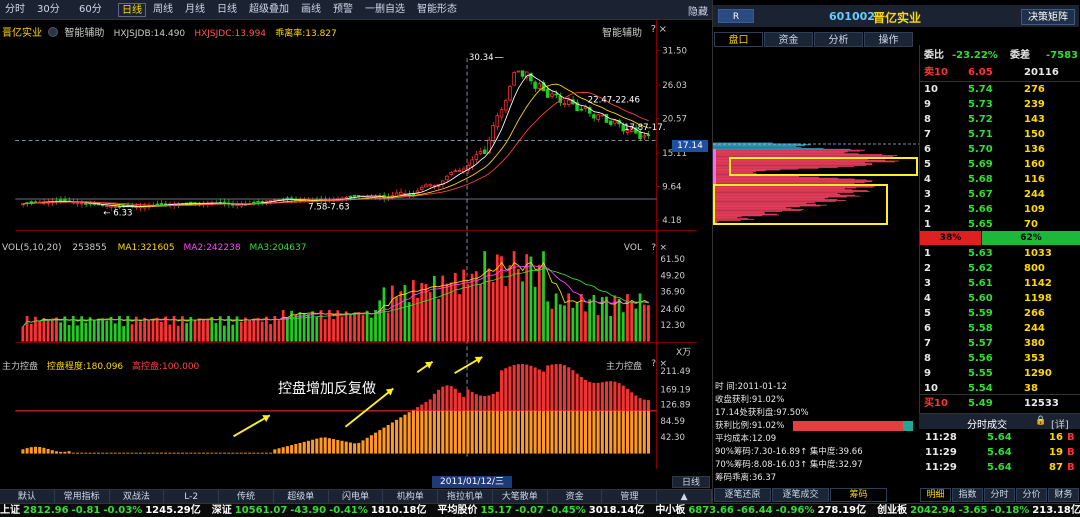 The width and height of the screenshot is (1080, 517). I want to click on market-index: 创业板 2042.94 -3.65 -0.18% 213.18亿, so click(978, 510).